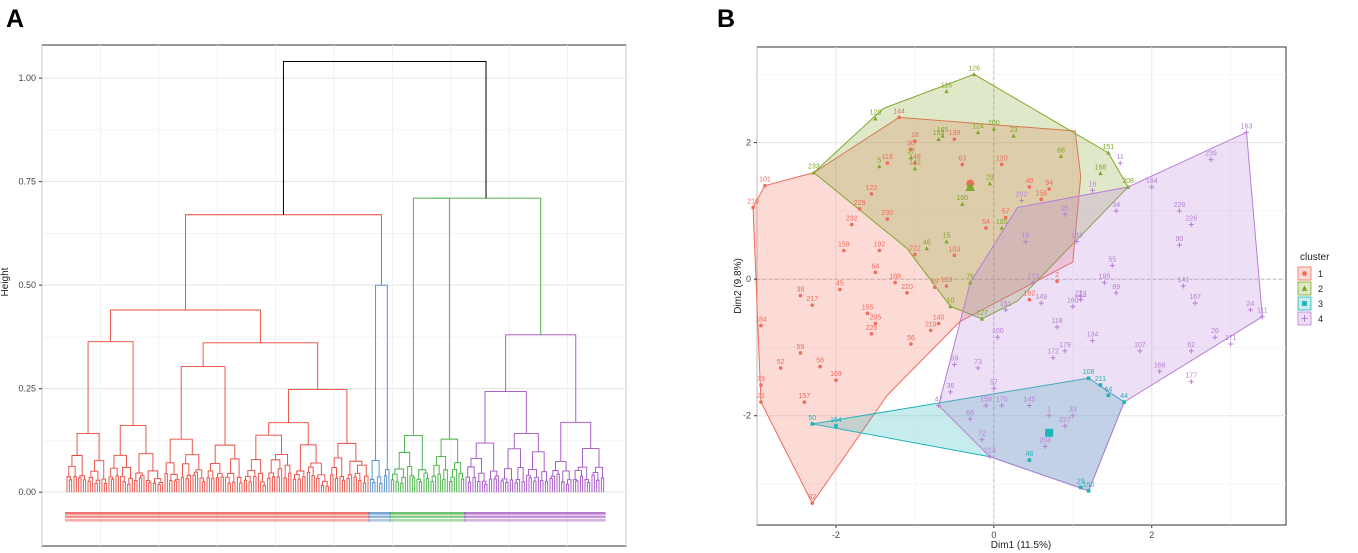 The height and width of the screenshot is (553, 1358). I want to click on cluster-1-point-label: 32, so click(812, 497).